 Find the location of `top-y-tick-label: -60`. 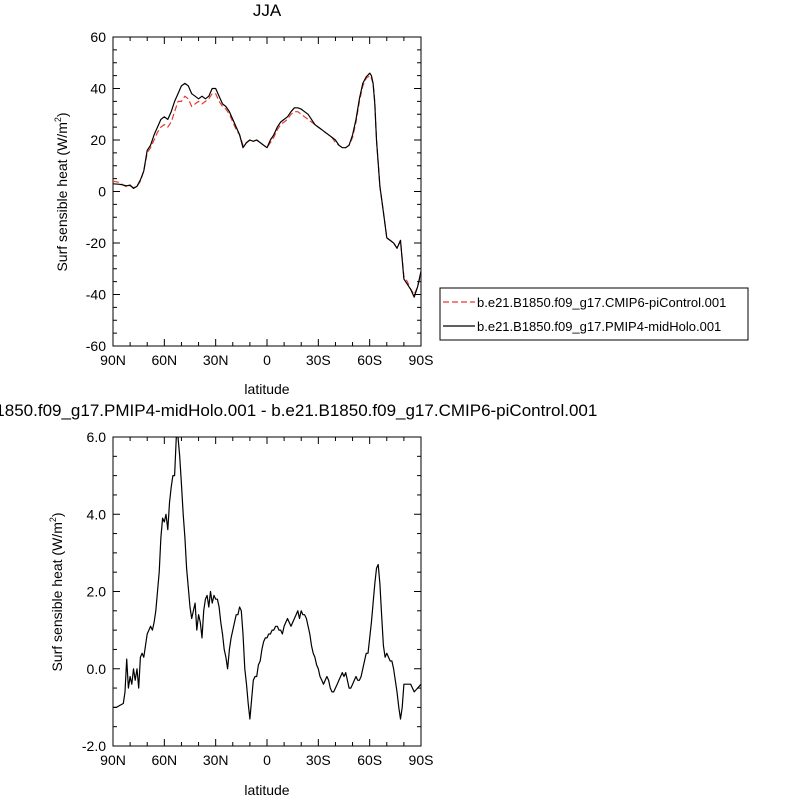

top-y-tick-label: -60 is located at coordinates (96, 346).